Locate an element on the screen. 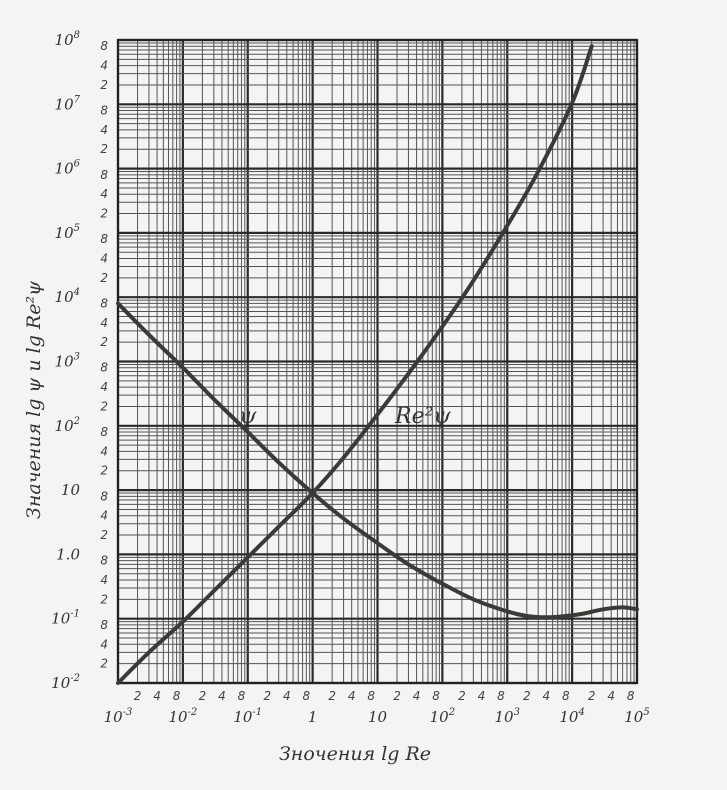 This screenshot has width=727, height=790. y-tick-label: 10² is located at coordinates (67, 425).